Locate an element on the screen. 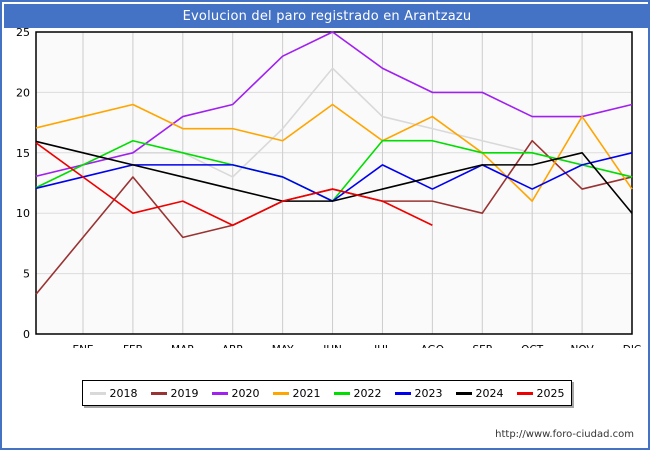 This screenshot has width=650, height=450. x-axis-tick-label: OCT is located at coordinates (532, 346).